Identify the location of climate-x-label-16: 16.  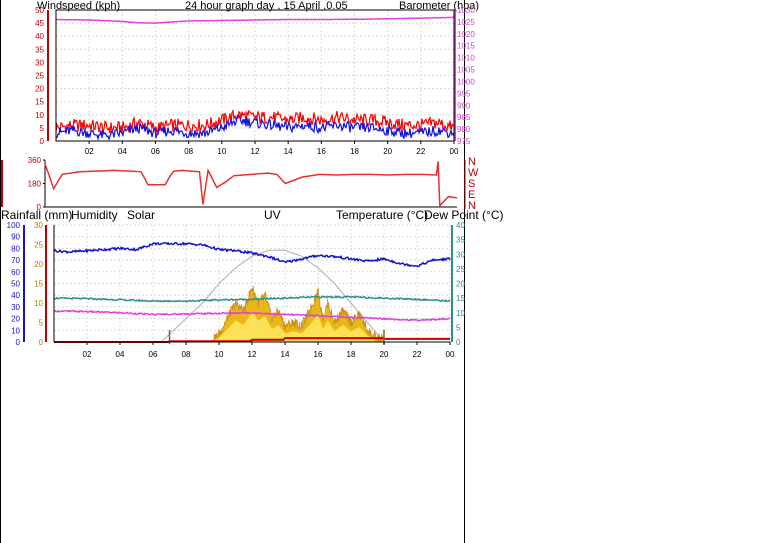
(318, 354).